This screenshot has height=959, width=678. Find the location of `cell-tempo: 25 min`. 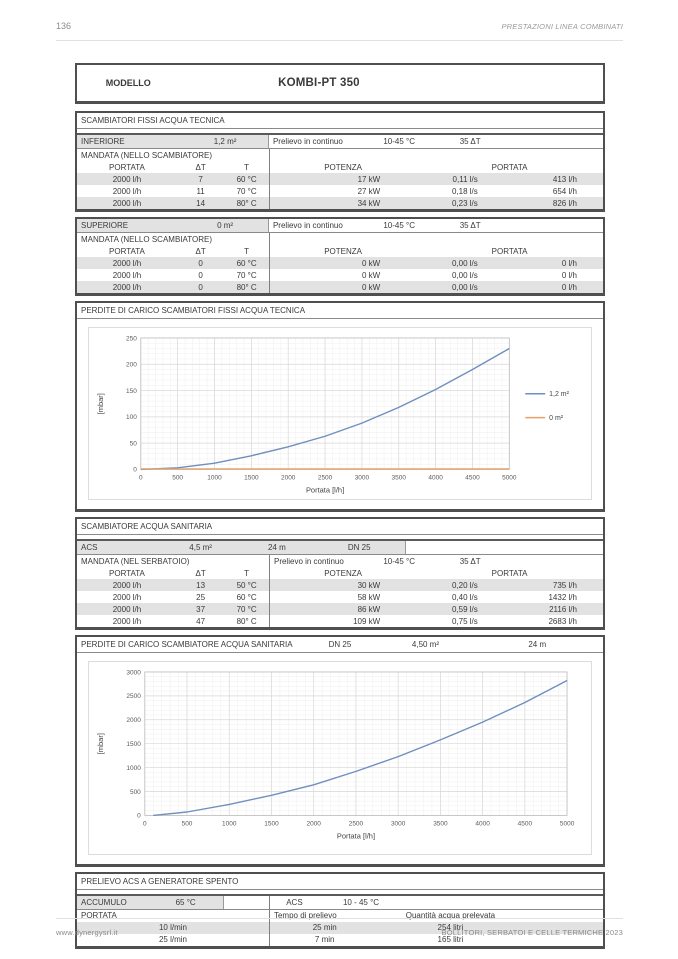

cell-tempo: 25 min is located at coordinates (323, 927).